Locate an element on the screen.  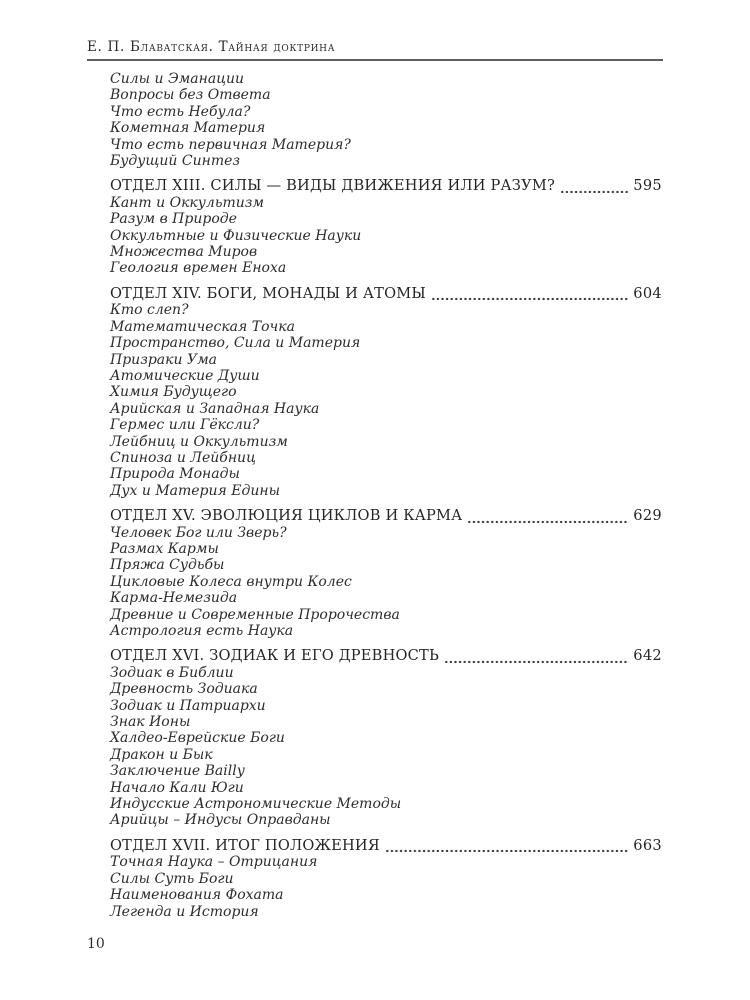
running-header: Е. П. Блаватская. Тайная доктрина is located at coordinates (375, 50).